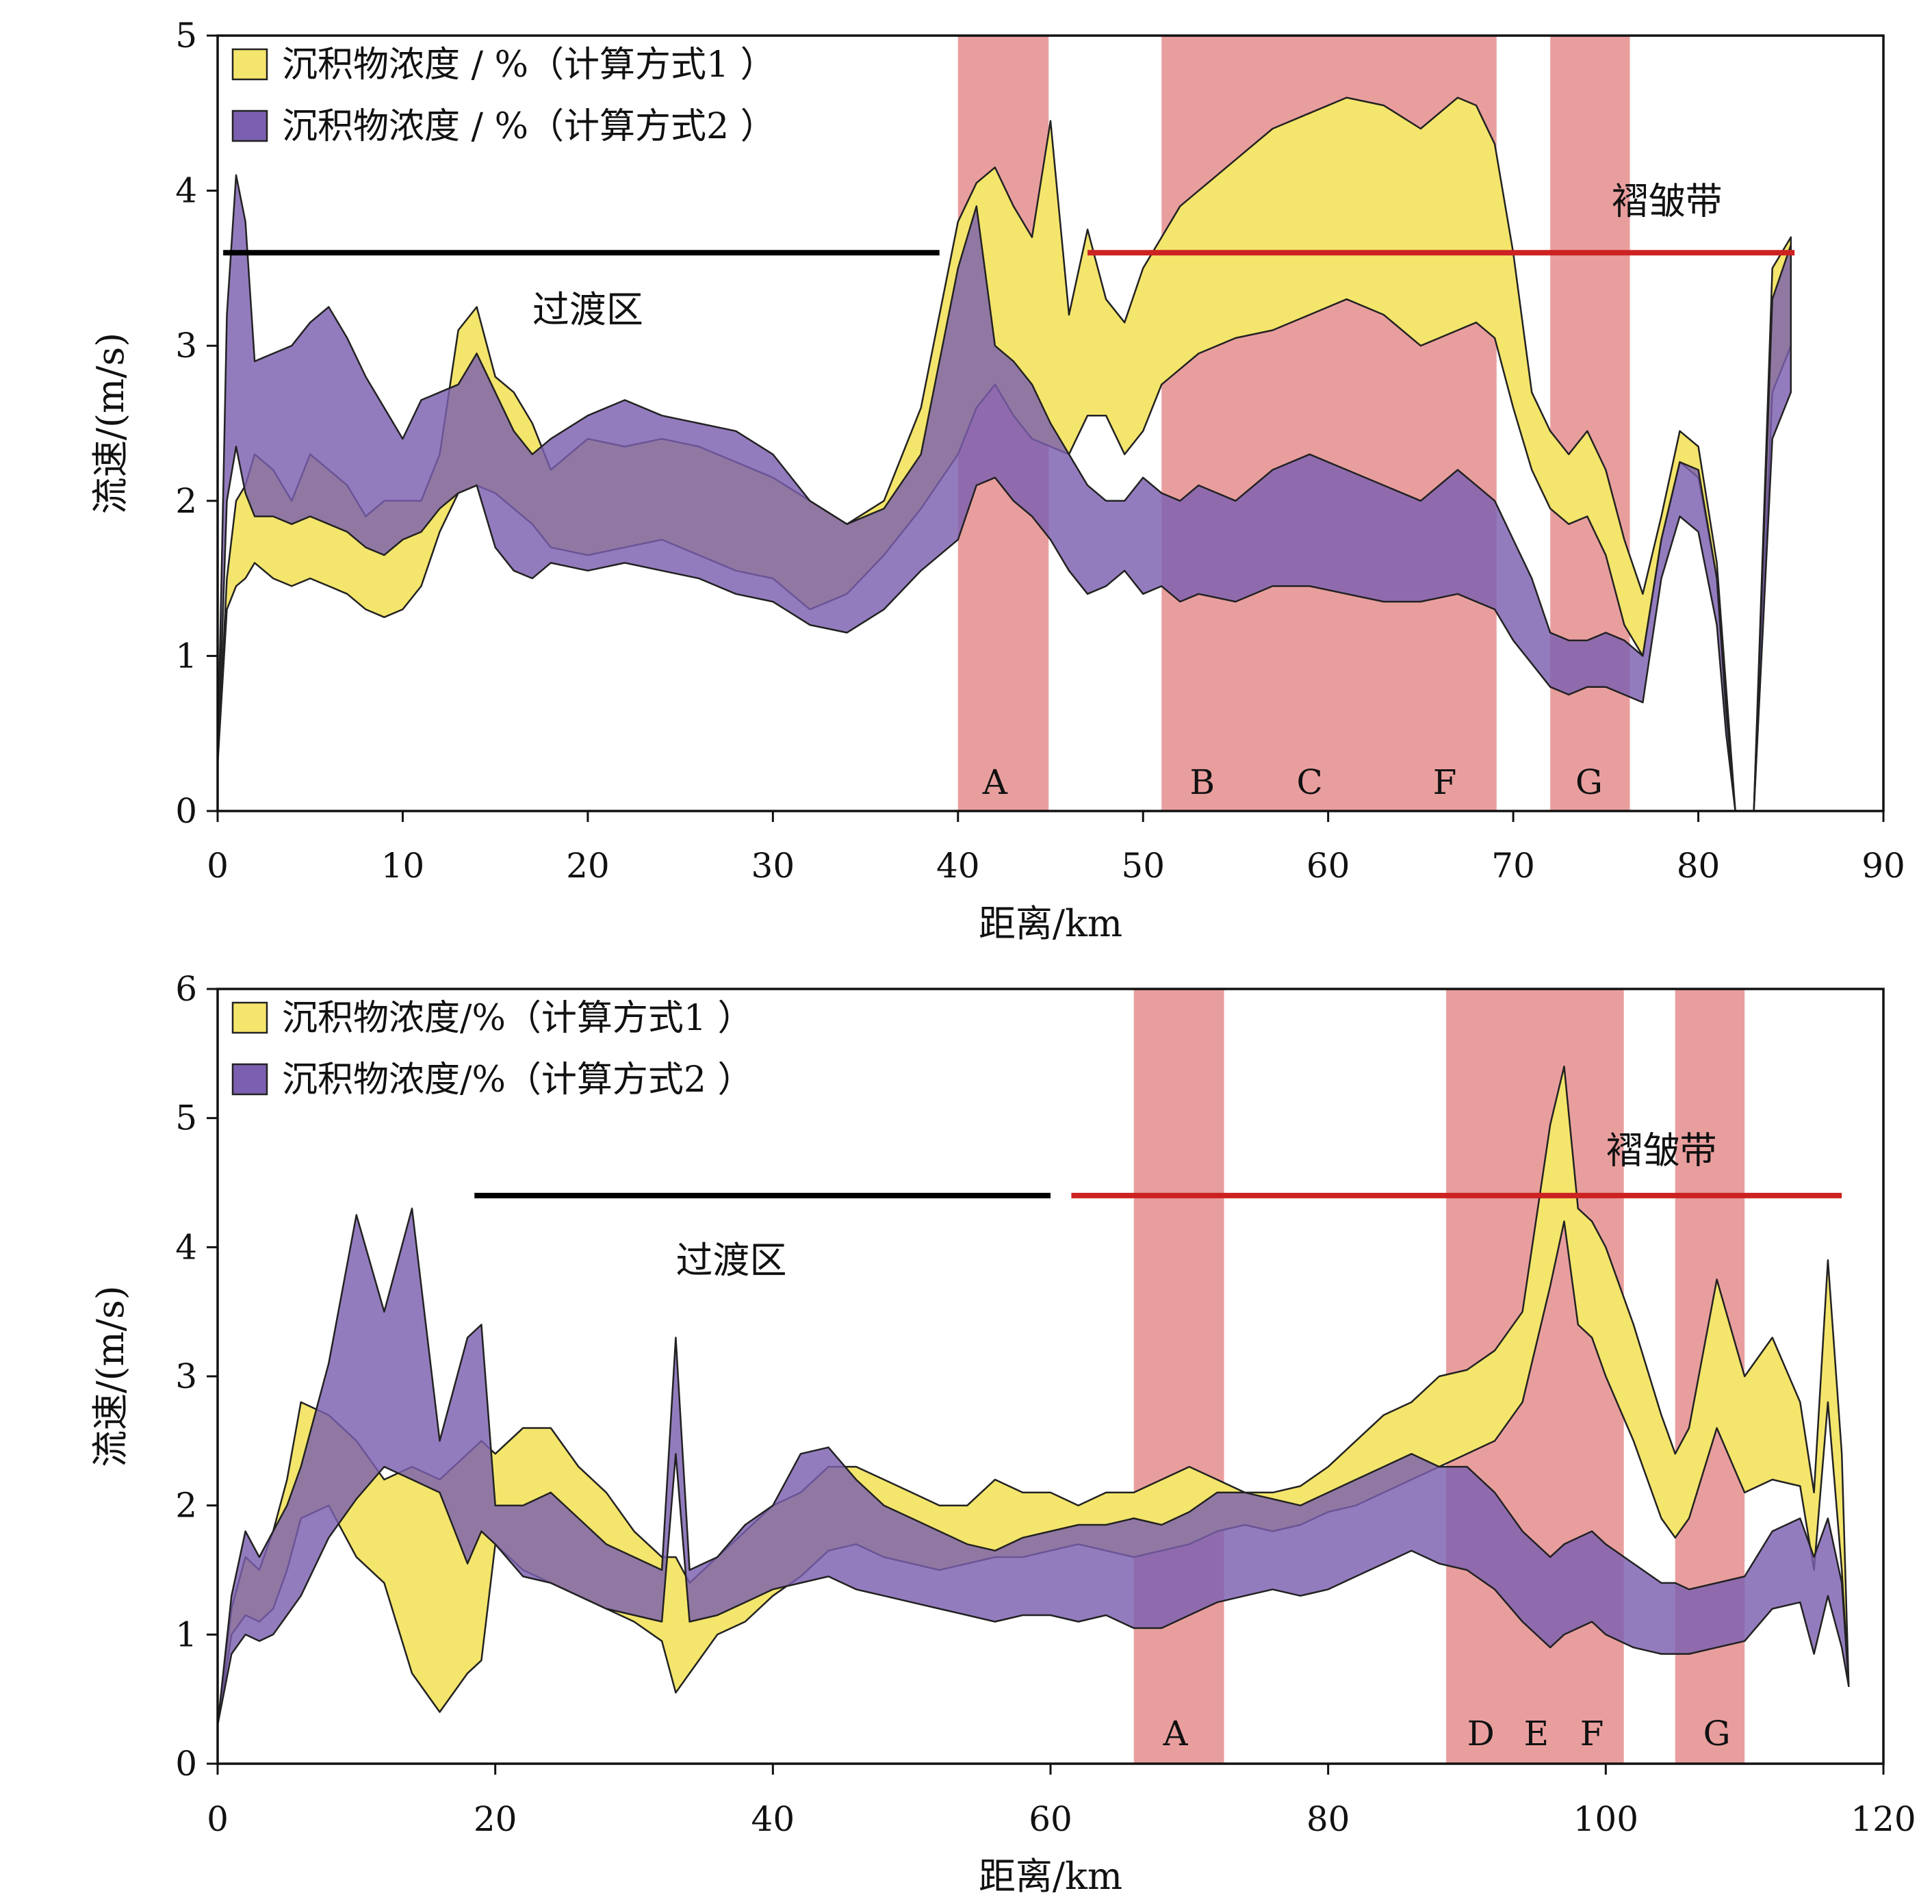 The image size is (1932, 1904). What do you see at coordinates (403, 866) in the screenshot?
I see `x-tick-label: 10` at bounding box center [403, 866].